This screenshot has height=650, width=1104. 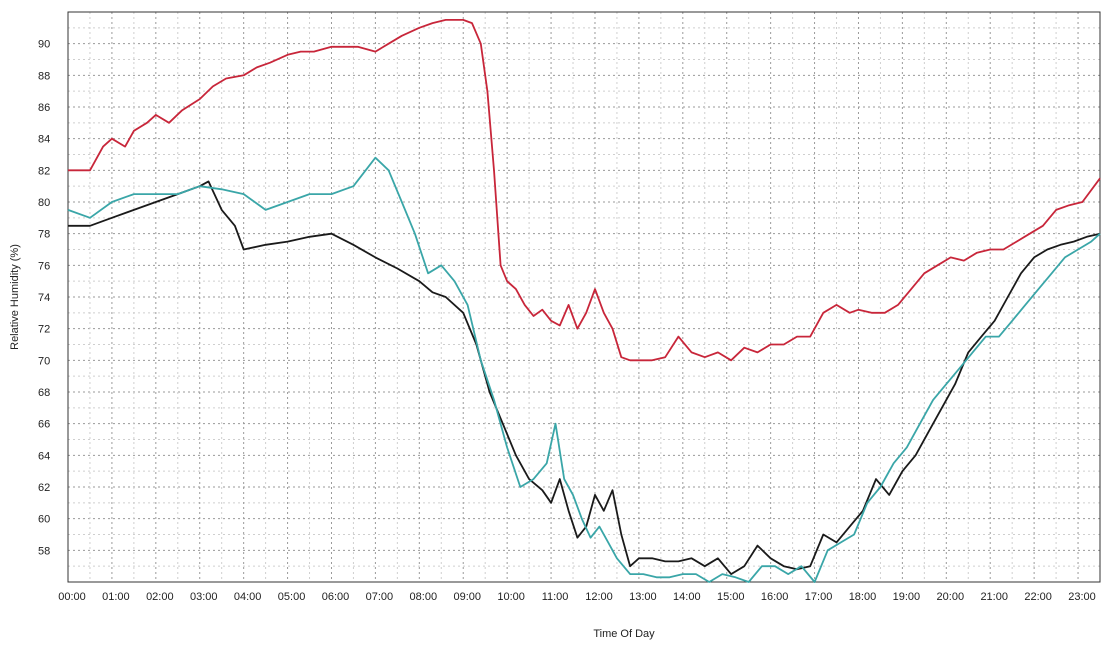 I want to click on y-tick-label: 88, so click(x=44, y=76).